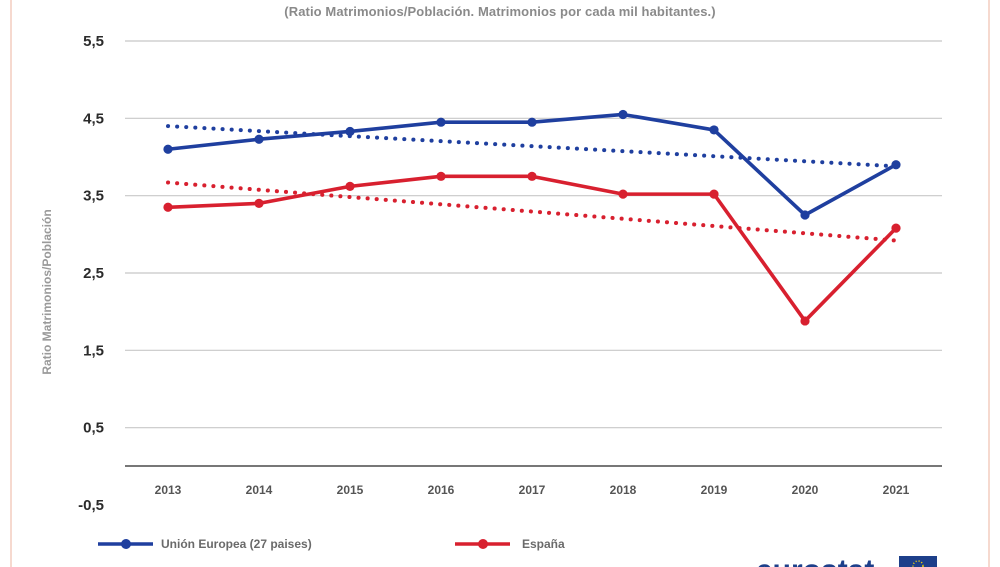 The width and height of the screenshot is (1000, 567). I want to click on y-tick-label: 1,5, so click(93, 350).